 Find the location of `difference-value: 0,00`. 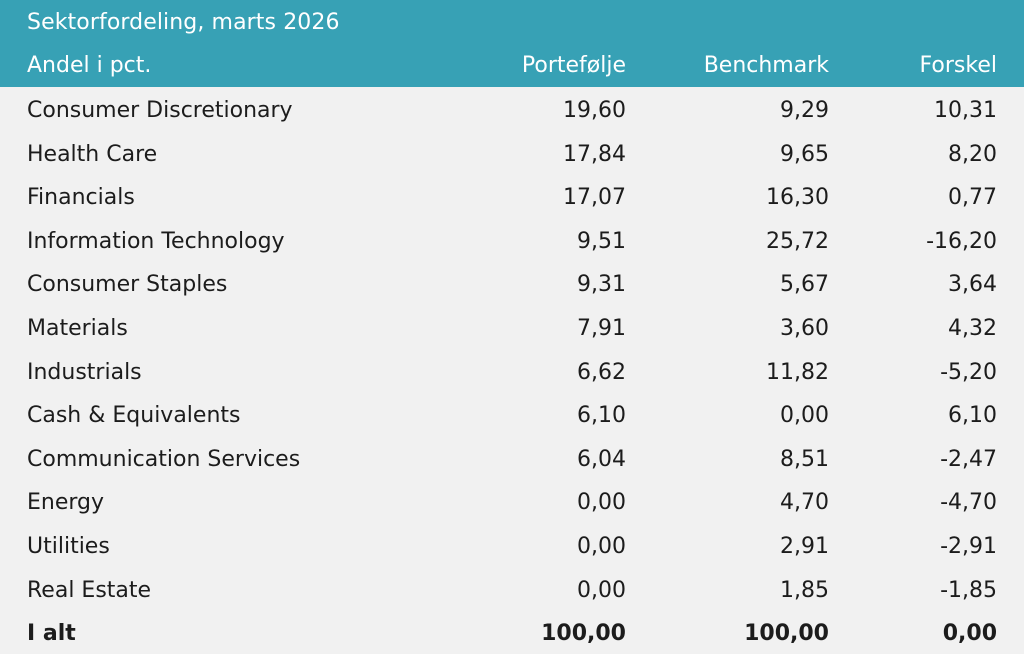

difference-value: 0,00 is located at coordinates (969, 634).